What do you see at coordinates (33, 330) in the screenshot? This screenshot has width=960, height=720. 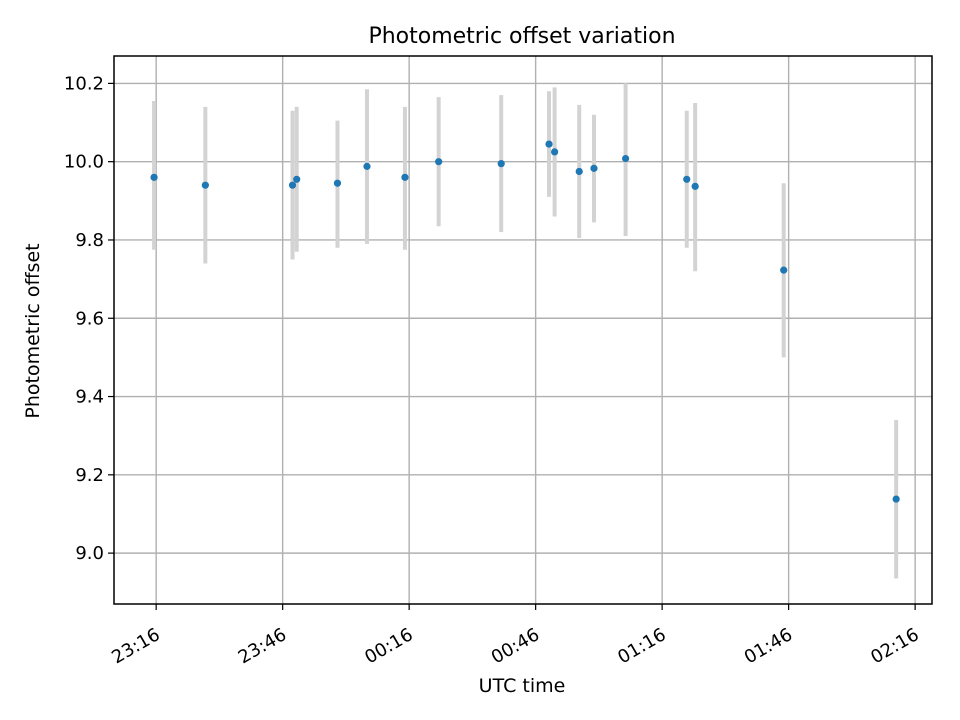 I see `y-axis-label: Photometric offset` at bounding box center [33, 330].